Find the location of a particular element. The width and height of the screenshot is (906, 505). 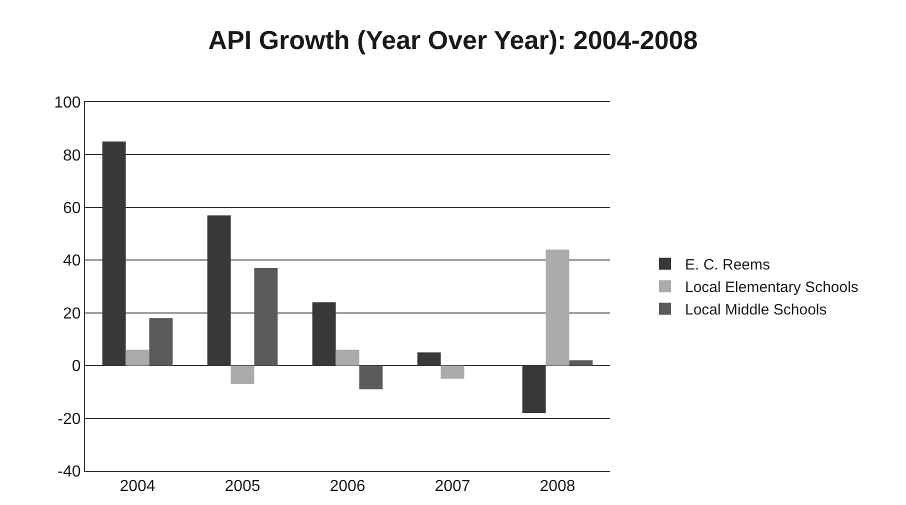

y-tick-label: -40 is located at coordinates (69, 472).